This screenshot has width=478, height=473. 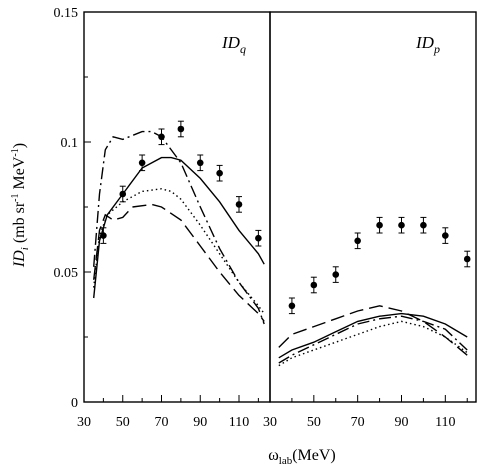 What do you see at coordinates (66, 13) in the screenshot?
I see `y-tick-label: 0.15` at bounding box center [66, 13].